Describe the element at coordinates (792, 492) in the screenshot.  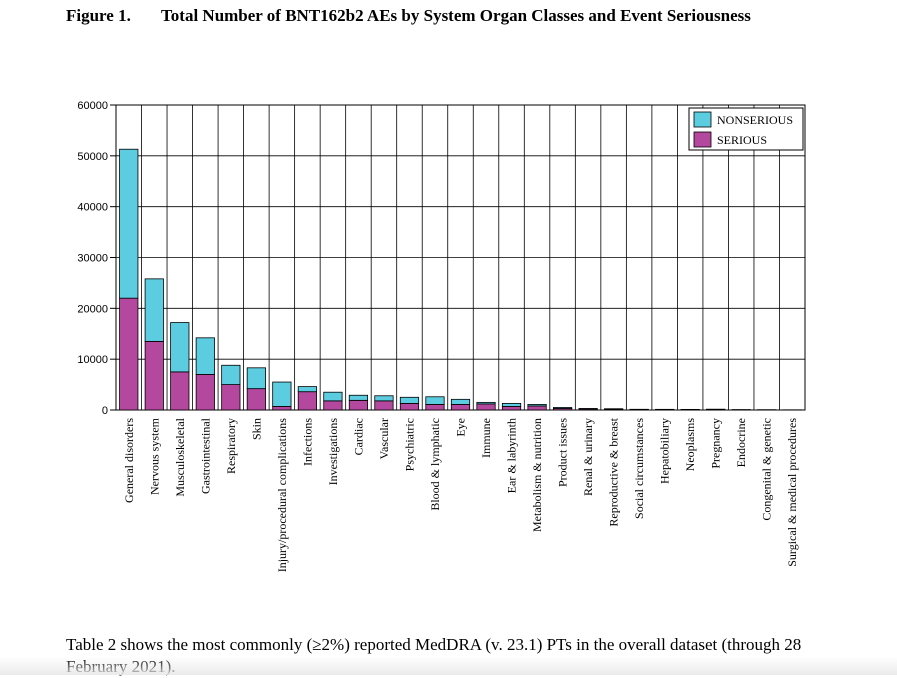
I see `x-tick-label: Surgical & medical procedures` at that location.